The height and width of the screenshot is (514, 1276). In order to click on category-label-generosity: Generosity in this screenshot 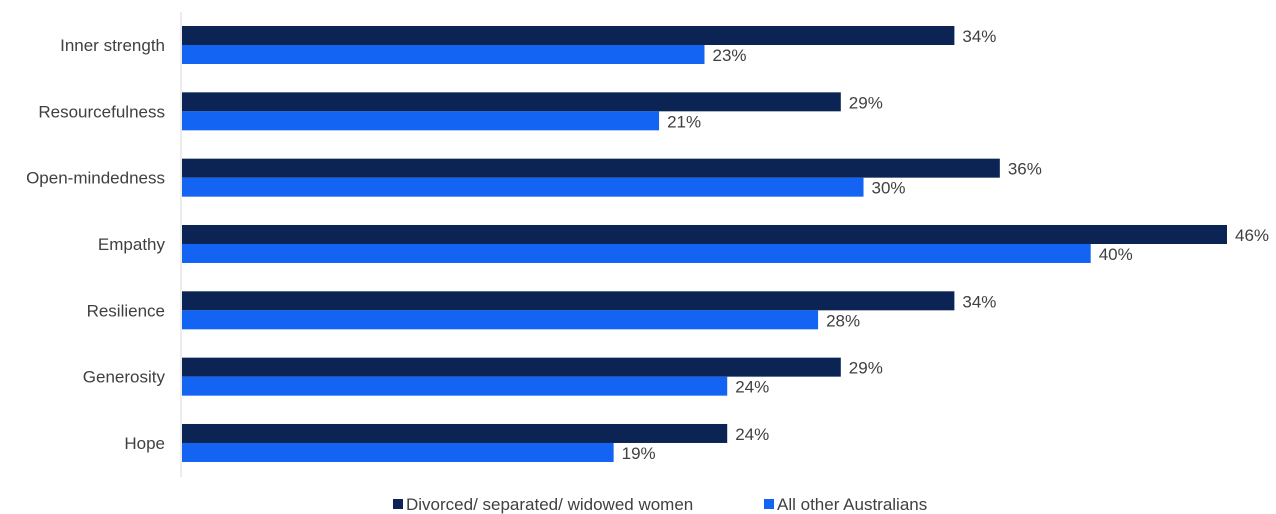, I will do `click(124, 377)`.